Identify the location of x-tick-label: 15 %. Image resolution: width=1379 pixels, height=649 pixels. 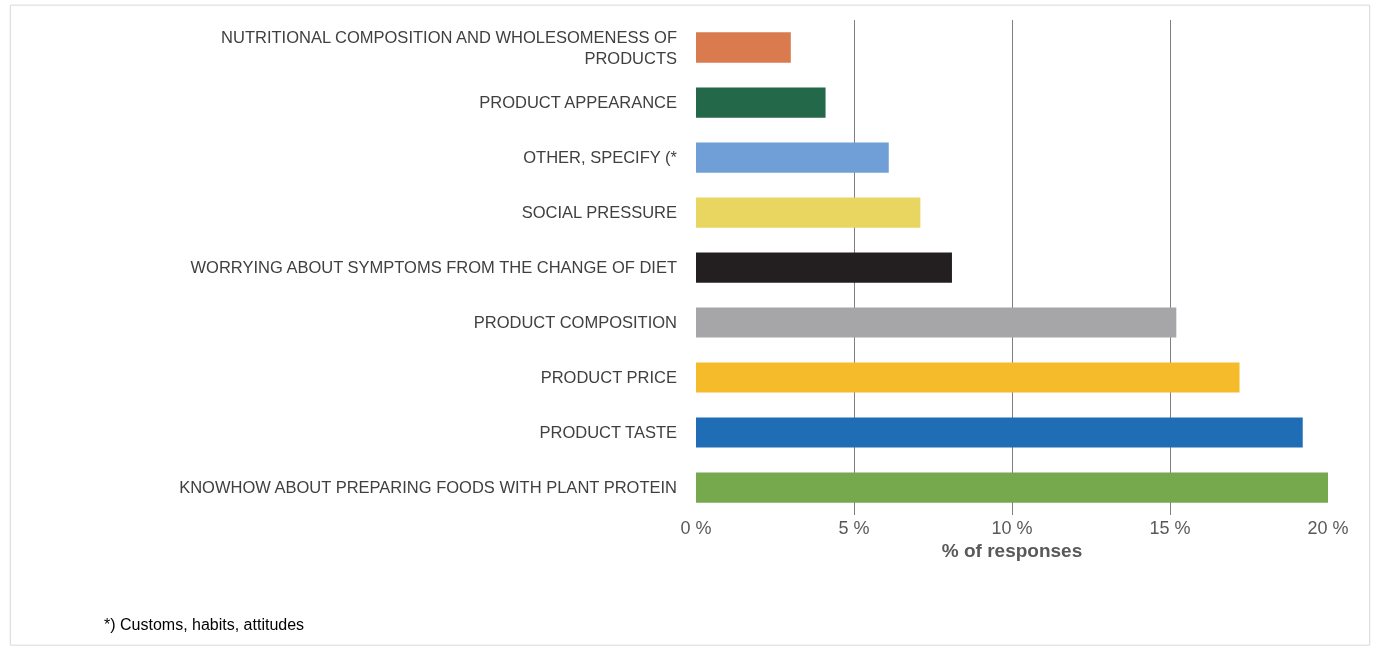
(1170, 528).